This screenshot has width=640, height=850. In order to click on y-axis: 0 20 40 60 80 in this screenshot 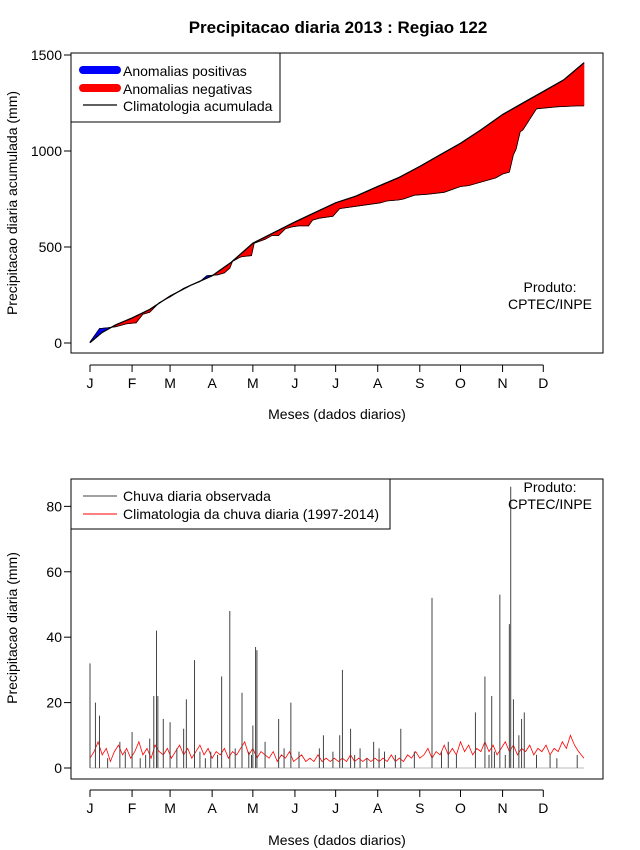, I will do `click(59, 637)`.